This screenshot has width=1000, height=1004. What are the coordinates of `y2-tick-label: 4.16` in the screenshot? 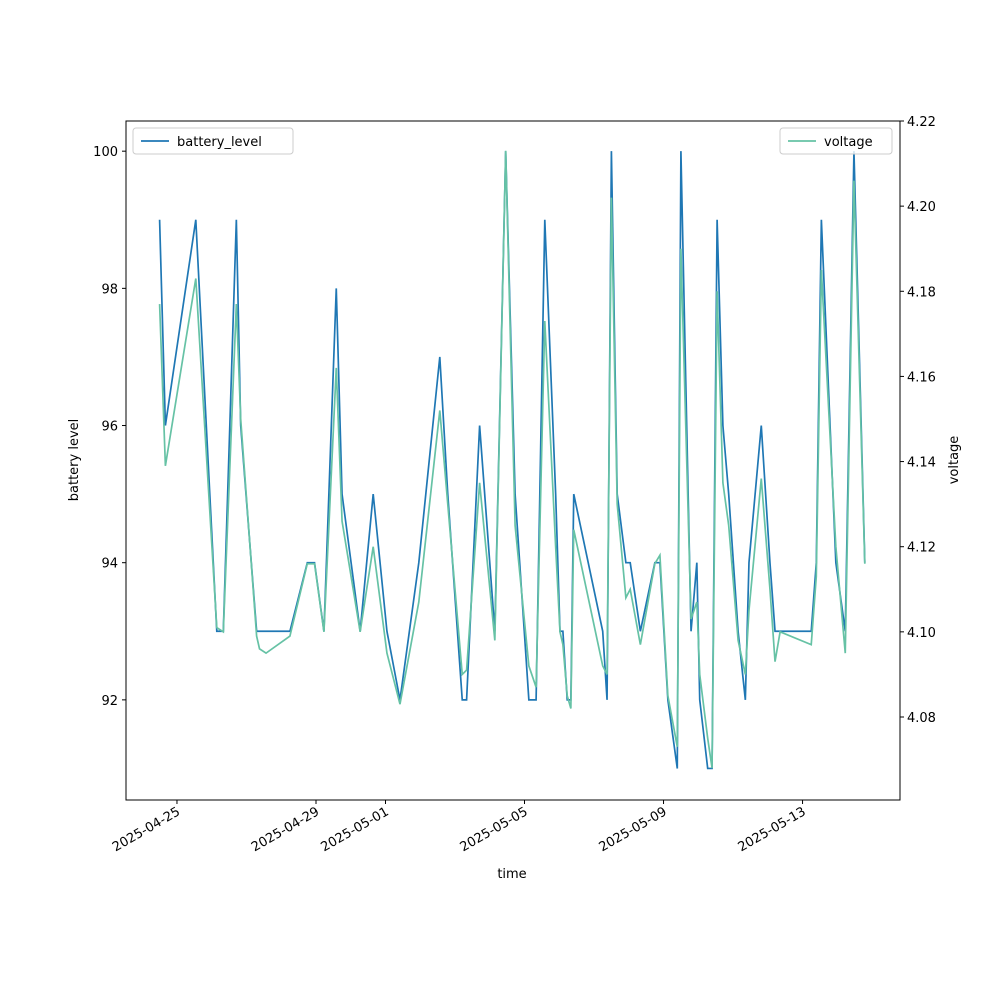 It's located at (921, 377).